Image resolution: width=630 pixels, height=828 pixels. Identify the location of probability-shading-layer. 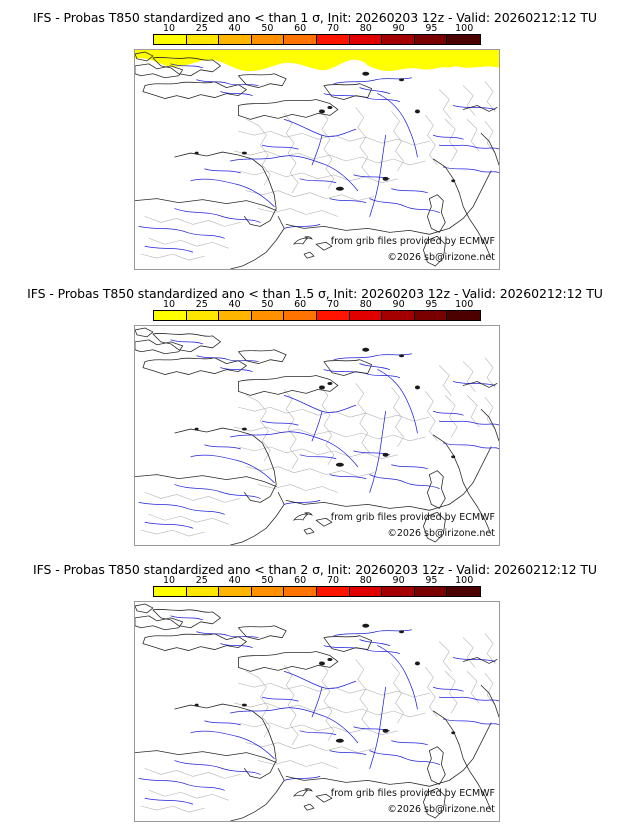
(317, 61).